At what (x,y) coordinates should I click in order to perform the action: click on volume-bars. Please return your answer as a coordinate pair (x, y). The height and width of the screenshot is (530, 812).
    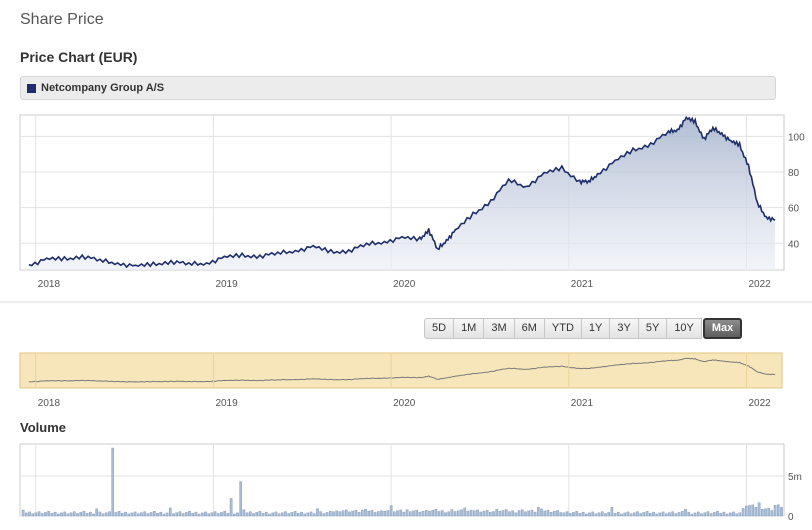
    Looking at the image, I should click on (402, 482).